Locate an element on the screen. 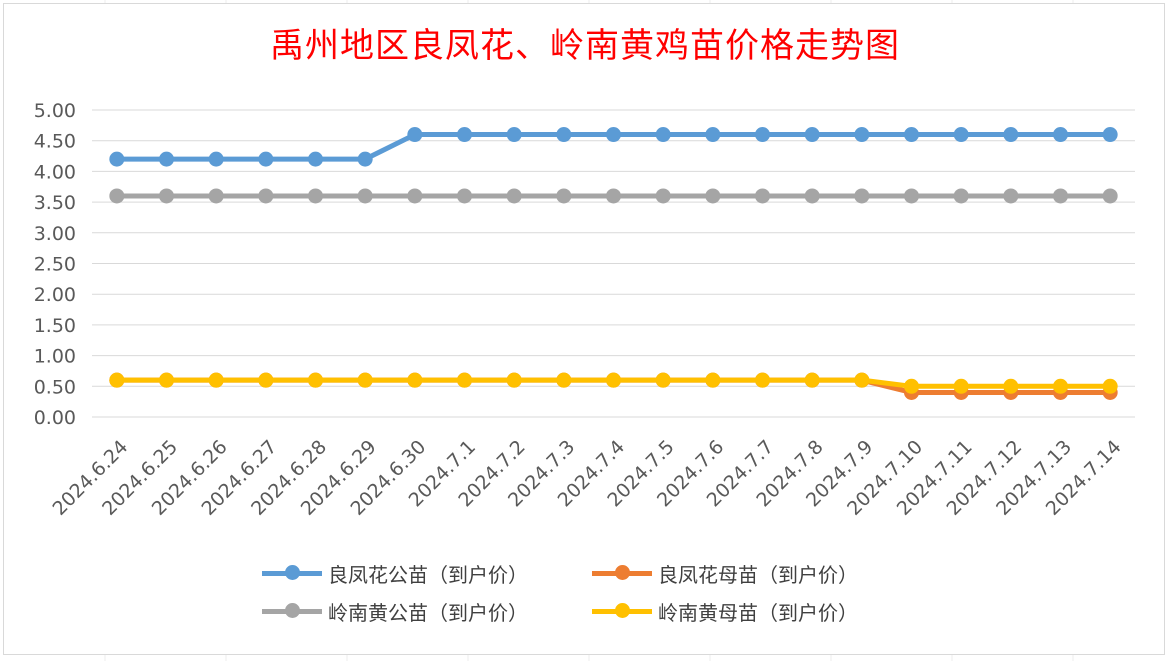 The image size is (1170, 661). legend-label: 良凤花母苗（到户价） is located at coordinates (758, 574).